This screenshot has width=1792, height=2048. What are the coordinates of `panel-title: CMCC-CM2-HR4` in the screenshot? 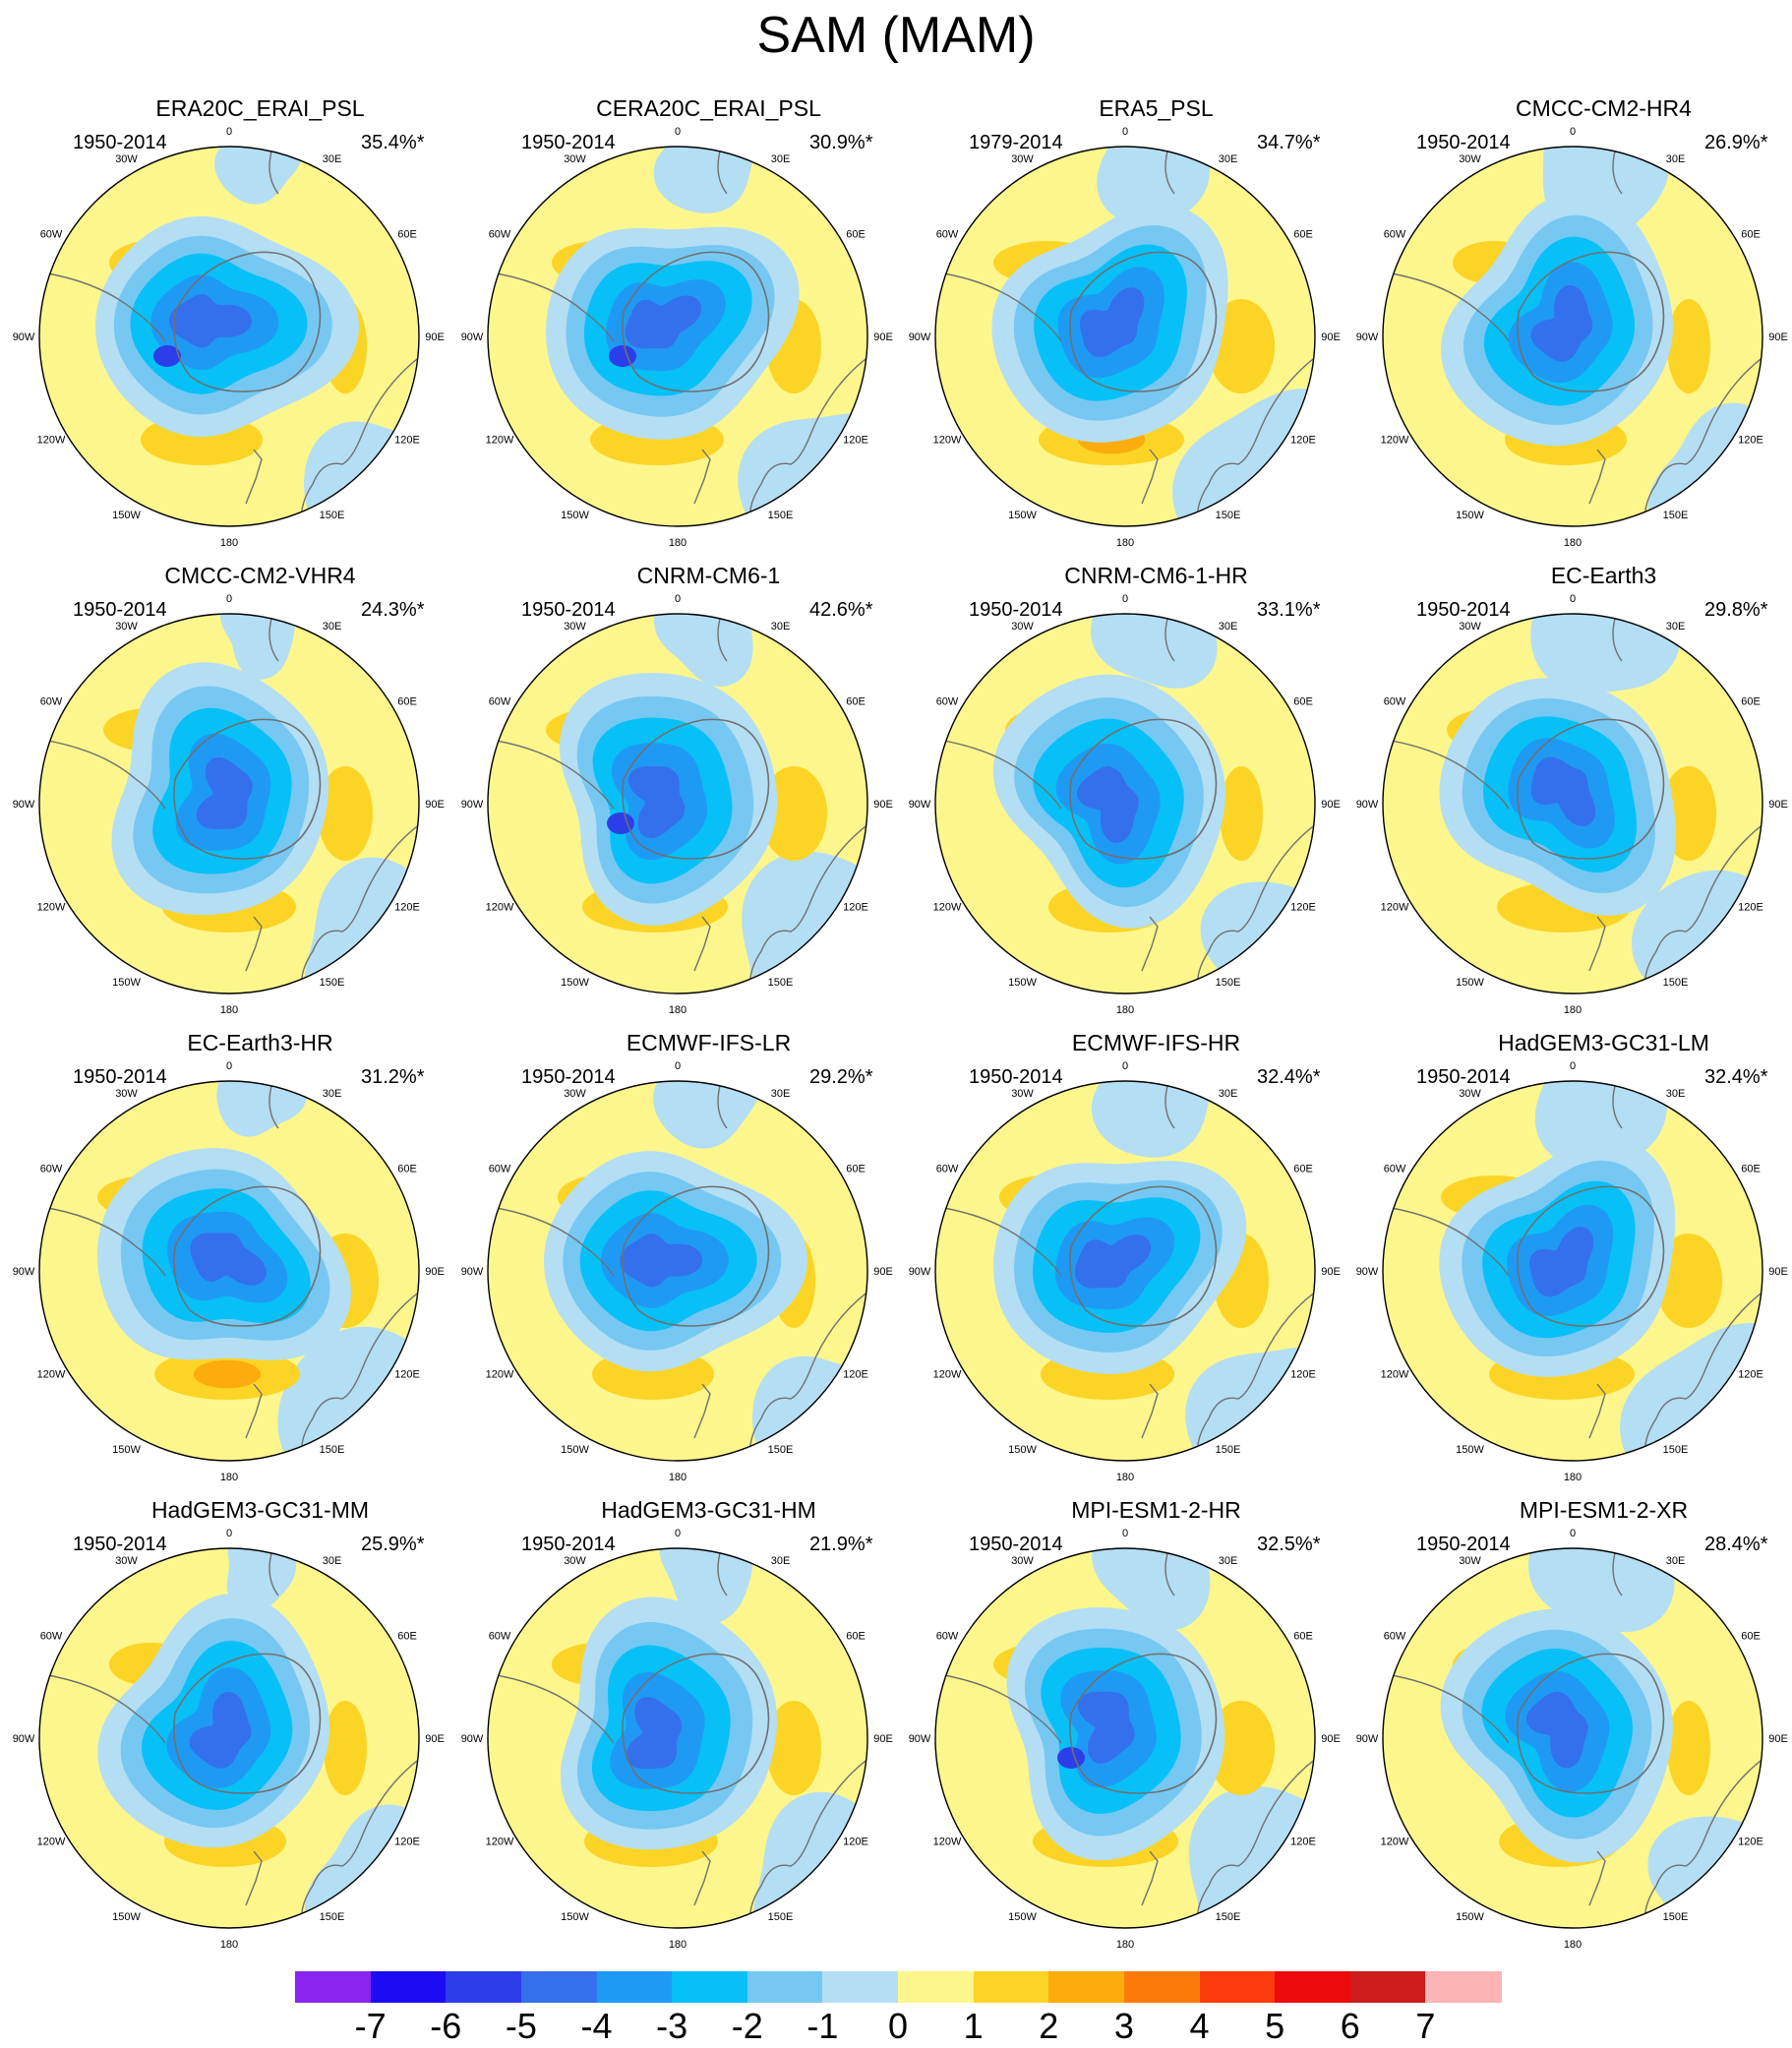 It's located at (1604, 108).